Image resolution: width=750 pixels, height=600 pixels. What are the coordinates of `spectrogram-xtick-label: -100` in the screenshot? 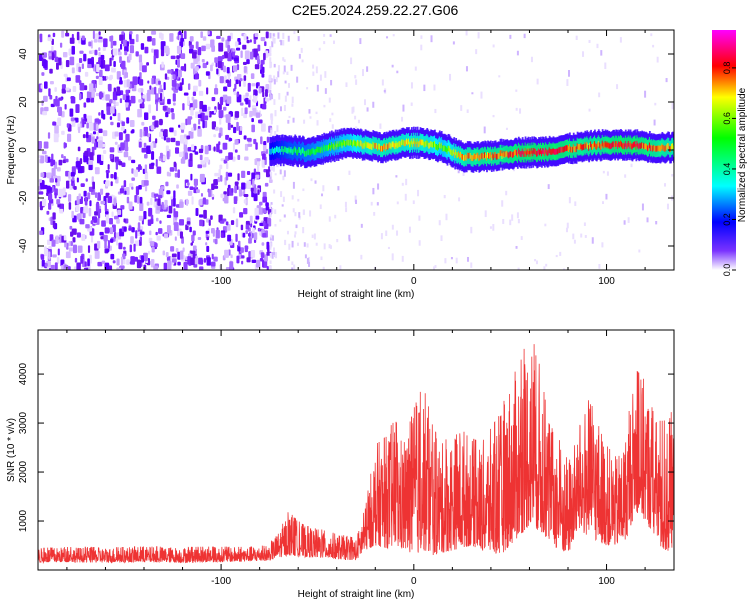 It's located at (221, 281).